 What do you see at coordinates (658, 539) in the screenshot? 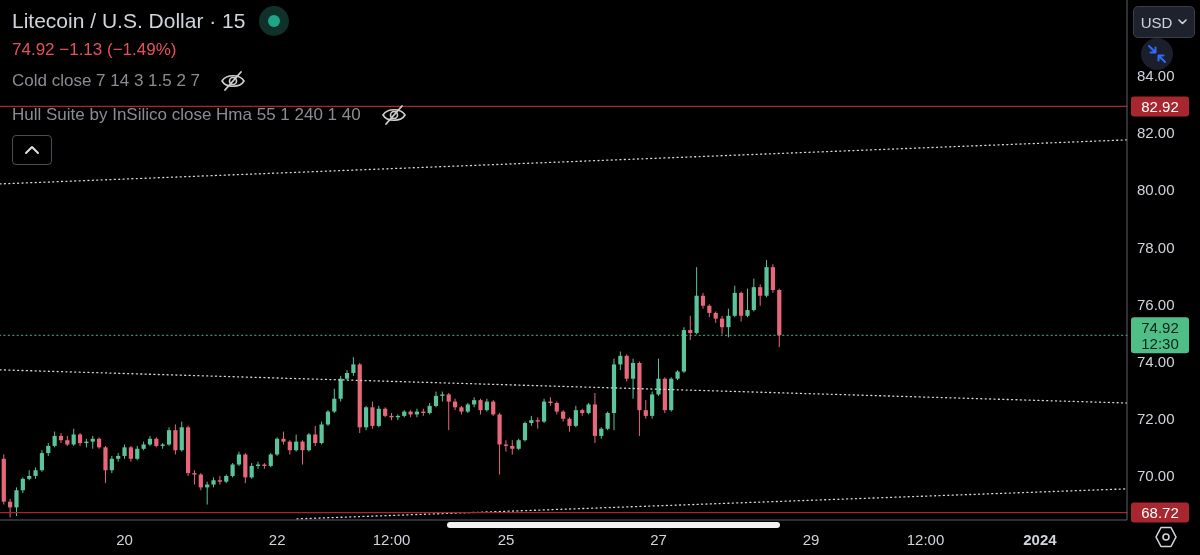
I see `x-tick-label: 27` at bounding box center [658, 539].